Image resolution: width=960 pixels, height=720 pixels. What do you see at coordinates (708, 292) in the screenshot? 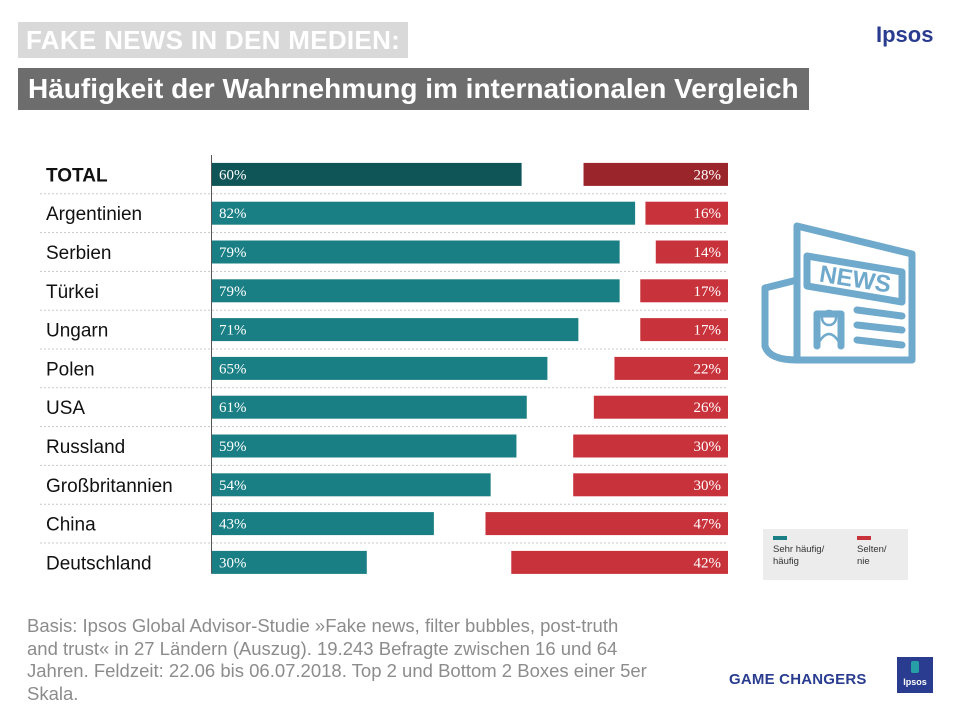
I see `data-label-selten-tu-rkei: 17%` at bounding box center [708, 292].